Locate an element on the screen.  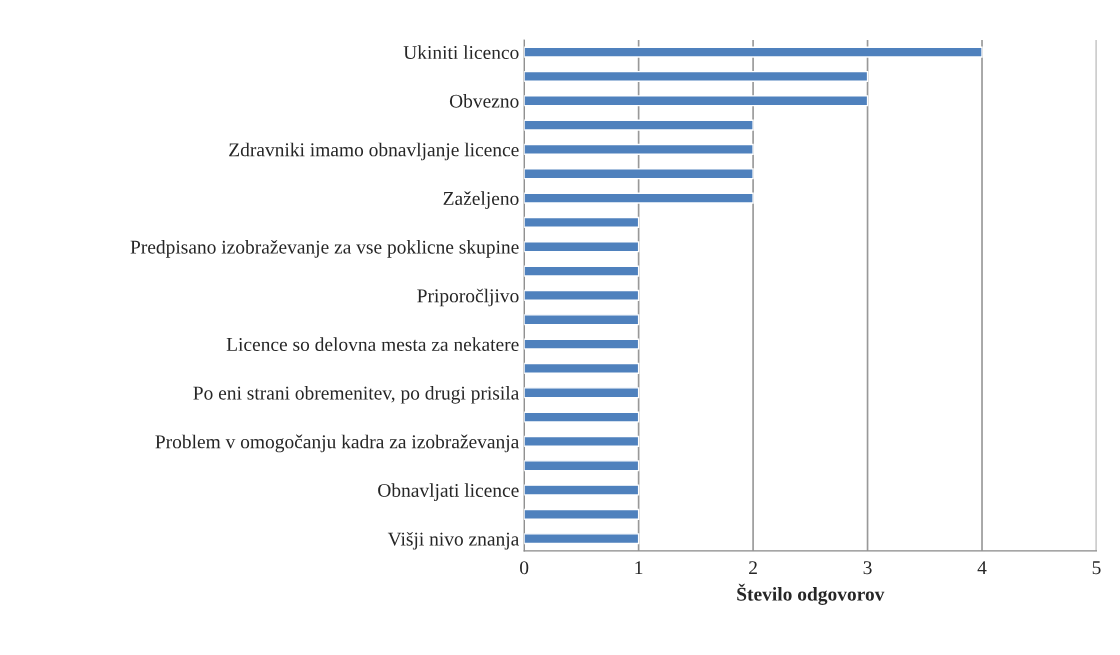
x-axis-title: Število odgovorov is located at coordinates (811, 594).